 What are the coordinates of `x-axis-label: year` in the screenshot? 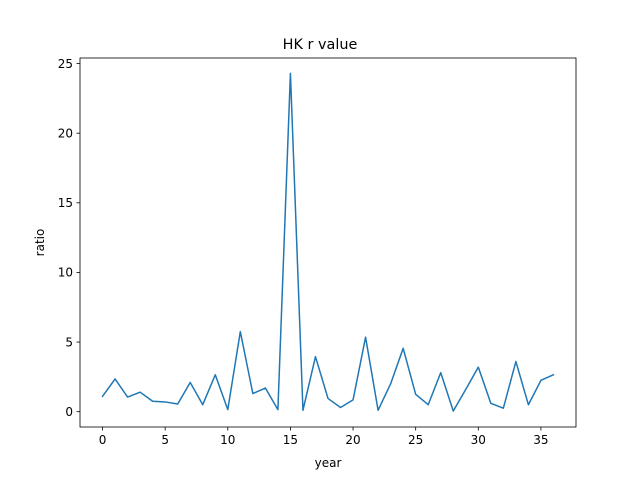 It's located at (328, 463).